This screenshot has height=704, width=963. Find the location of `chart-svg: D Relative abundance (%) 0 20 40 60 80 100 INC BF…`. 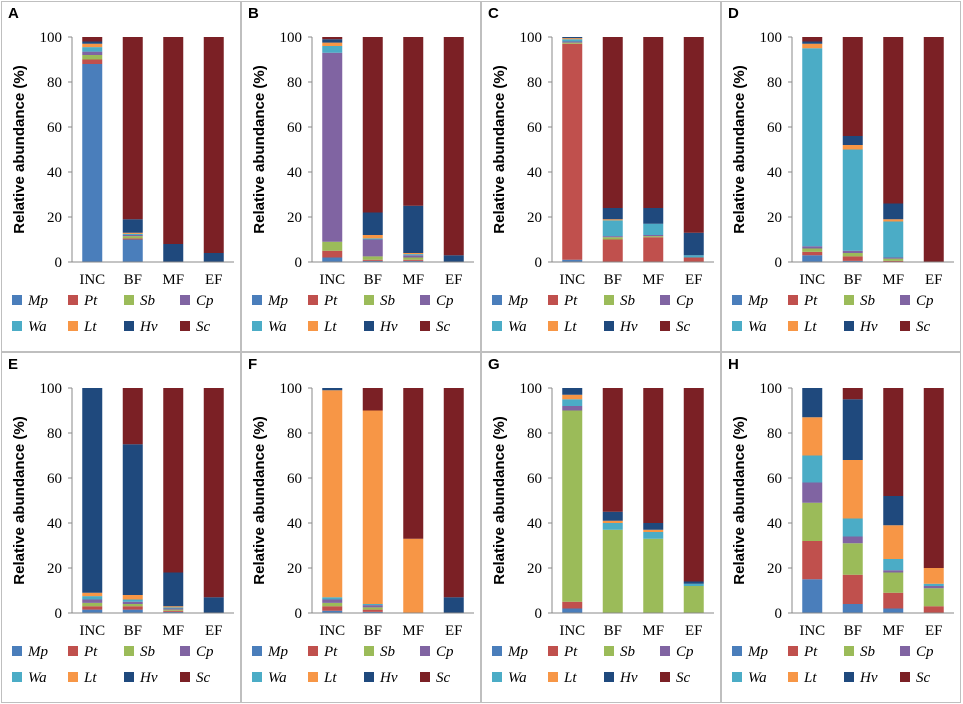

chart-svg: D Relative abundance (%) 0 20 40 60 80 100 INC BF… is located at coordinates (841, 170).